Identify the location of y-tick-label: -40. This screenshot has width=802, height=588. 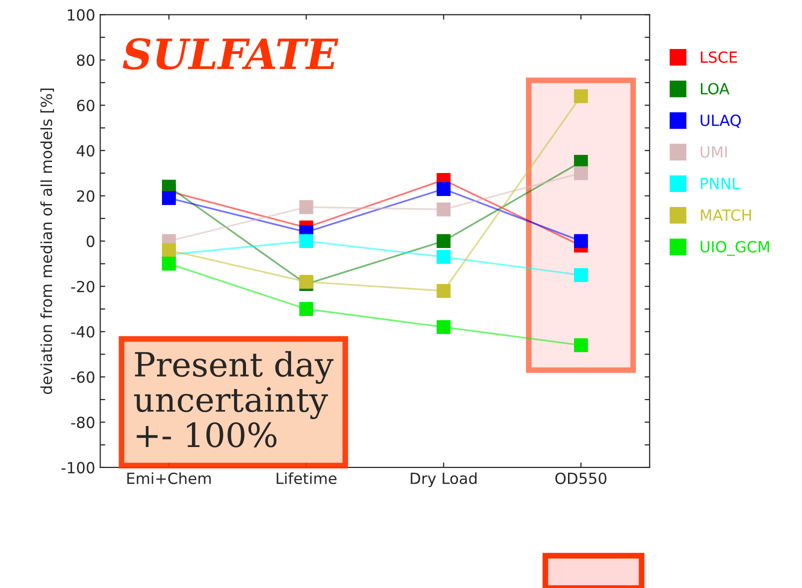
(82, 332).